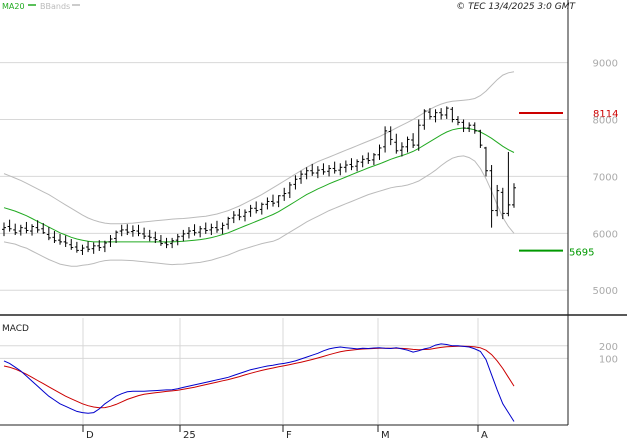 Image resolution: width=627 pixels, height=440 pixels. Describe the element at coordinates (259, 377) in the screenshot. I see `macd-signal-line` at that location.